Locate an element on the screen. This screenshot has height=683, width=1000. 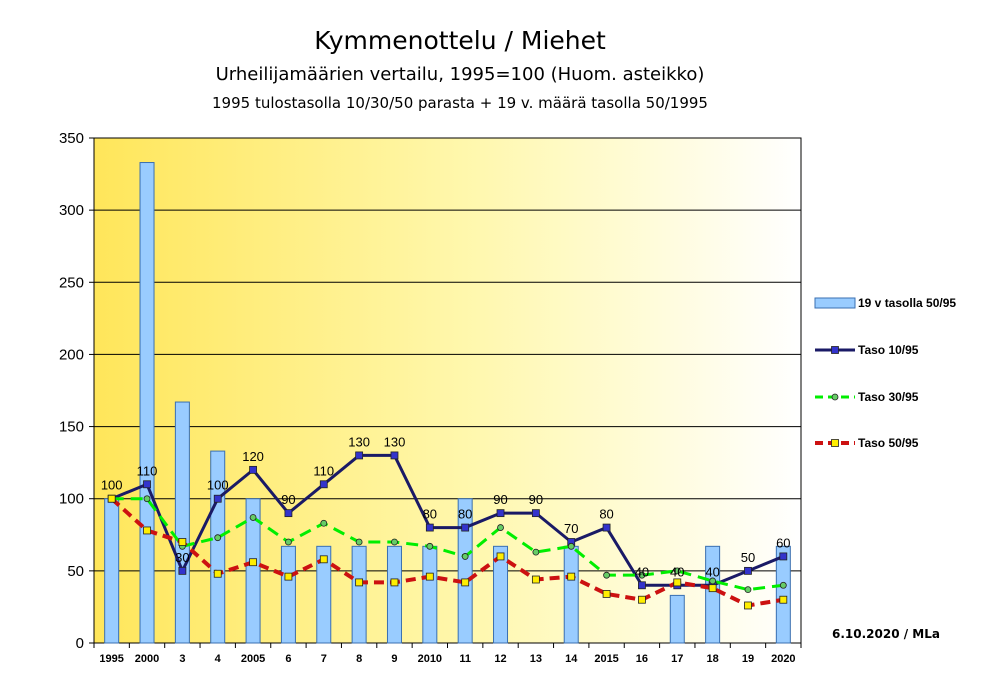
legend-label: Taso 30/95 is located at coordinates (888, 397).